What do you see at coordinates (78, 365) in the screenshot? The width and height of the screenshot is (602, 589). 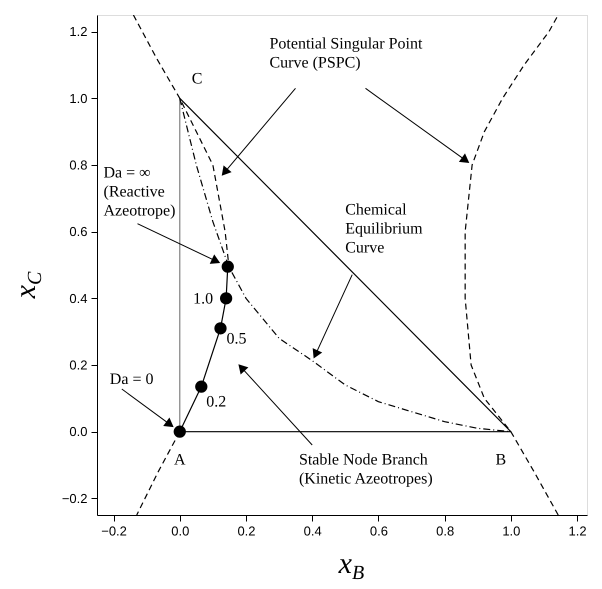 I see `y-tick-label: 0.2` at bounding box center [78, 365].